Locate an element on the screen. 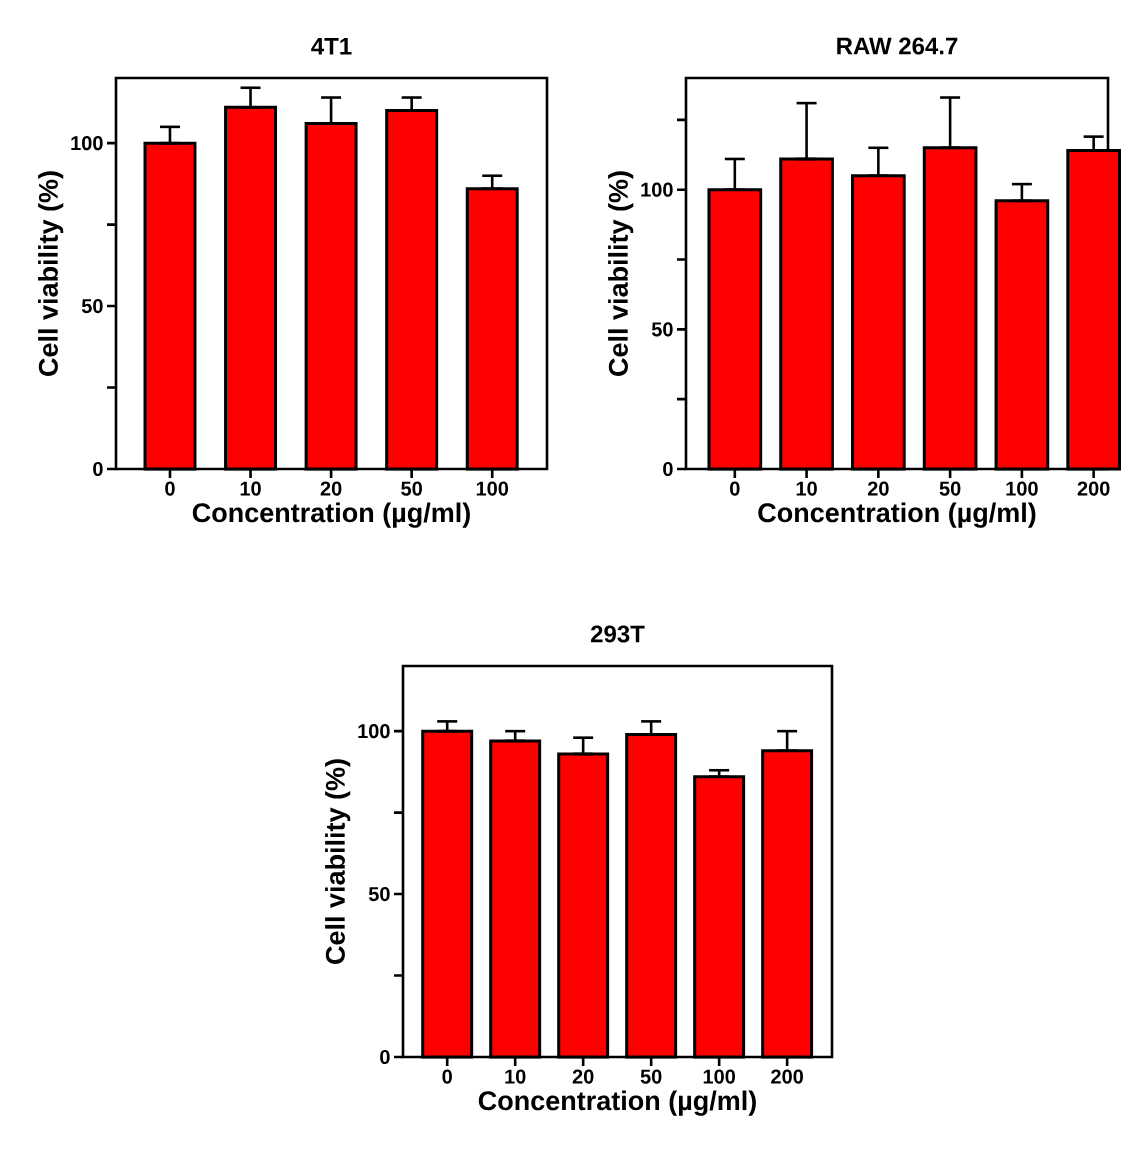  chart-title: RAW 264.7 is located at coordinates (897, 46).